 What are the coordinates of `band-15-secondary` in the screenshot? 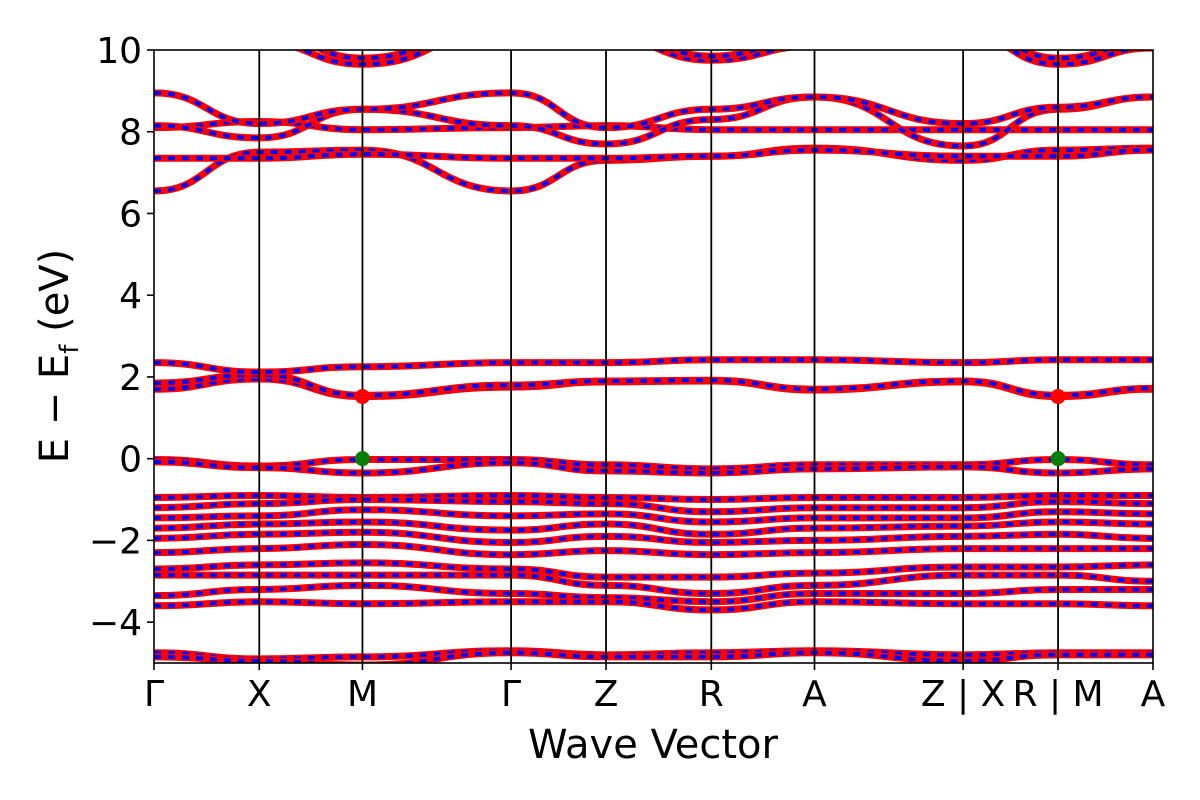 It's located at (653, 549).